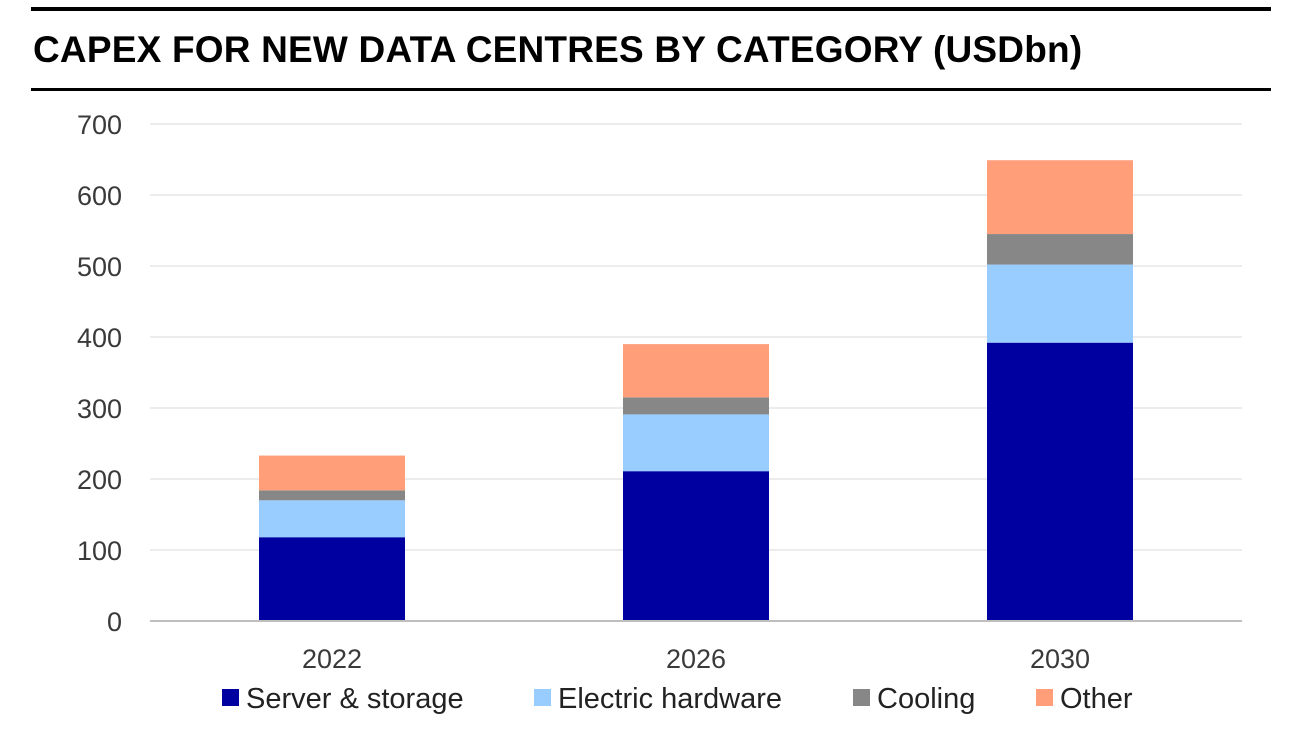 The image size is (1300, 731). Describe the element at coordinates (542, 697) in the screenshot. I see `legend-swatch-electric-hardware` at that location.